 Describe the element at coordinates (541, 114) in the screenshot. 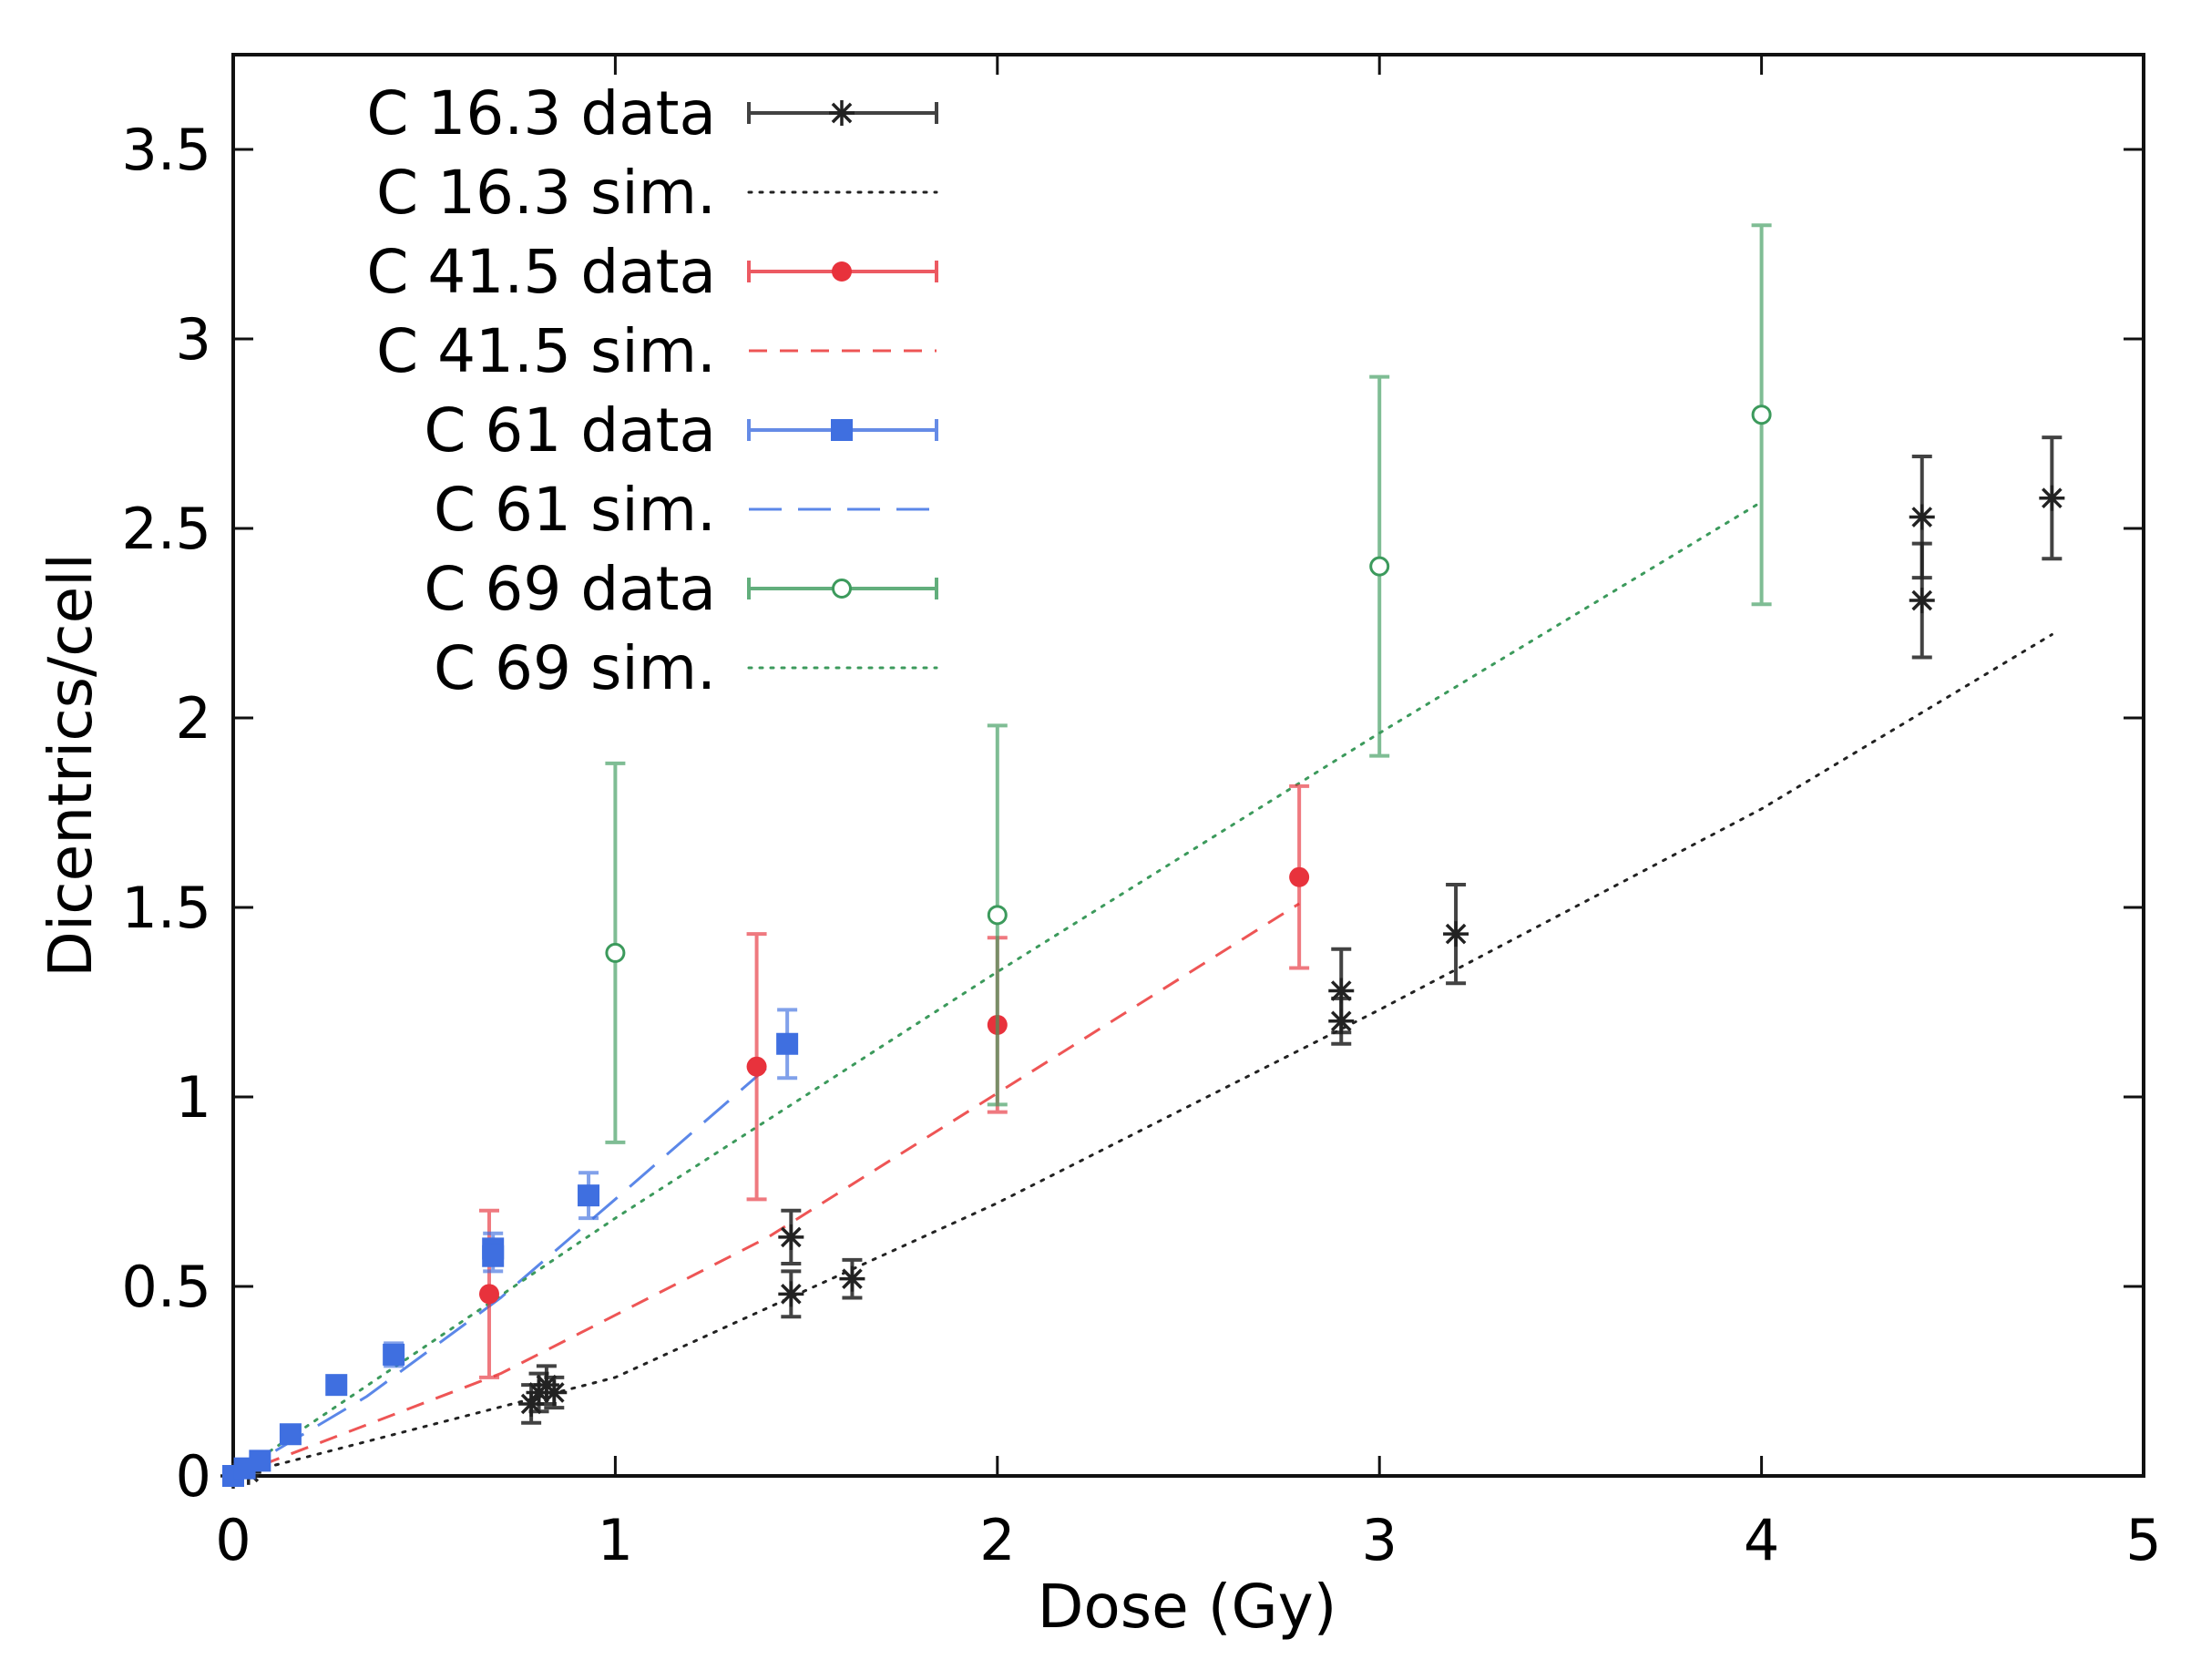

I see `legend-label: C 16.3 data` at that location.